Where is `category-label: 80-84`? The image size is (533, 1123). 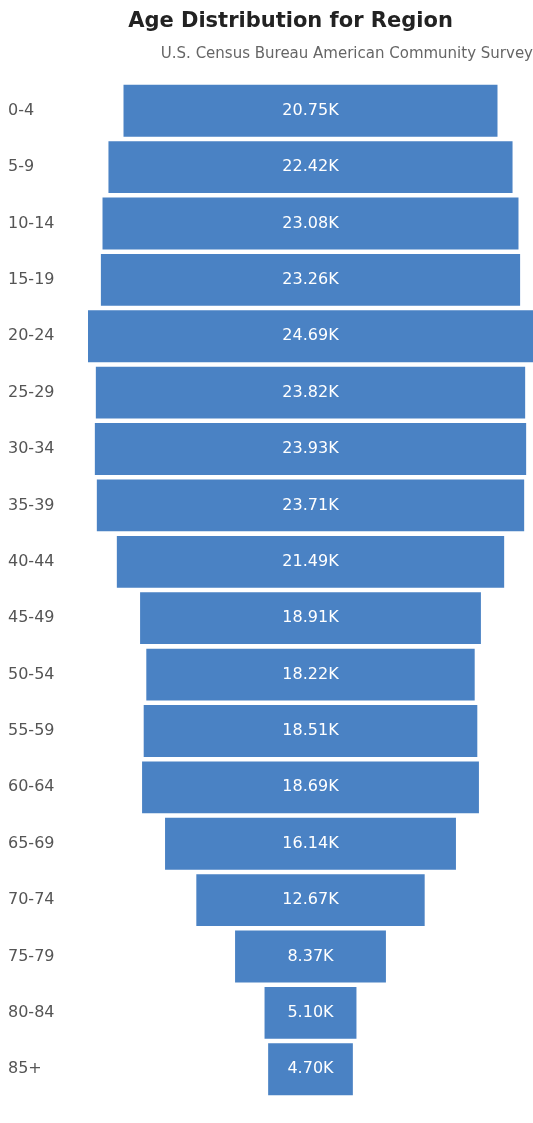 category-label: 80-84 is located at coordinates (31, 1011).